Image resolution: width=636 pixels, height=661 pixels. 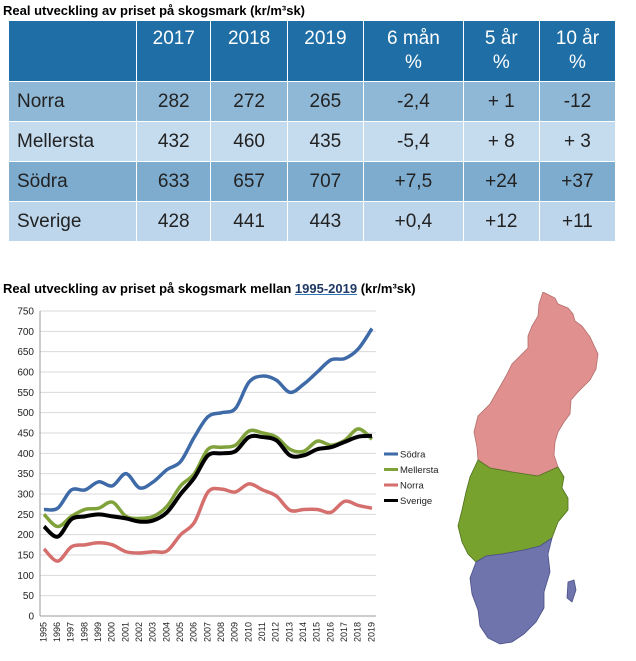 What do you see at coordinates (248, 632) in the screenshot?
I see `x-tick-label: 2010` at bounding box center [248, 632].